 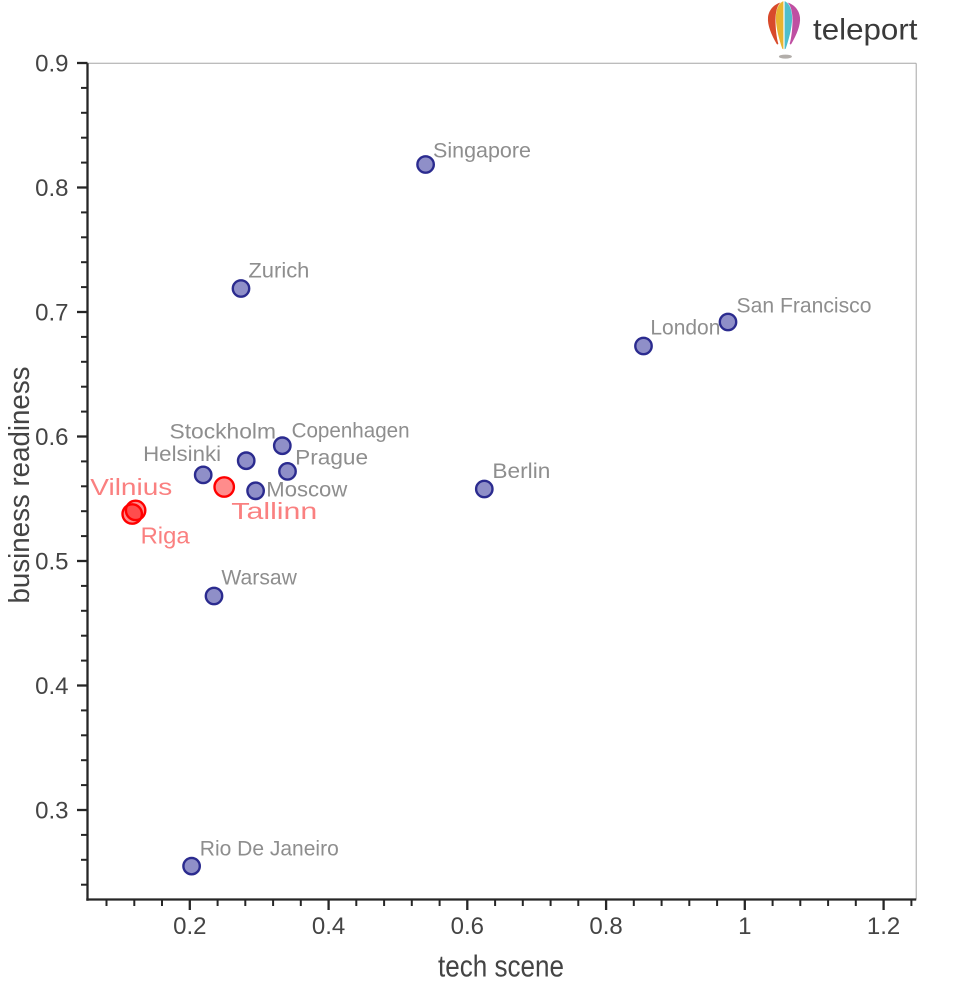 I want to click on svg-text: Prague, so click(x=331, y=458).